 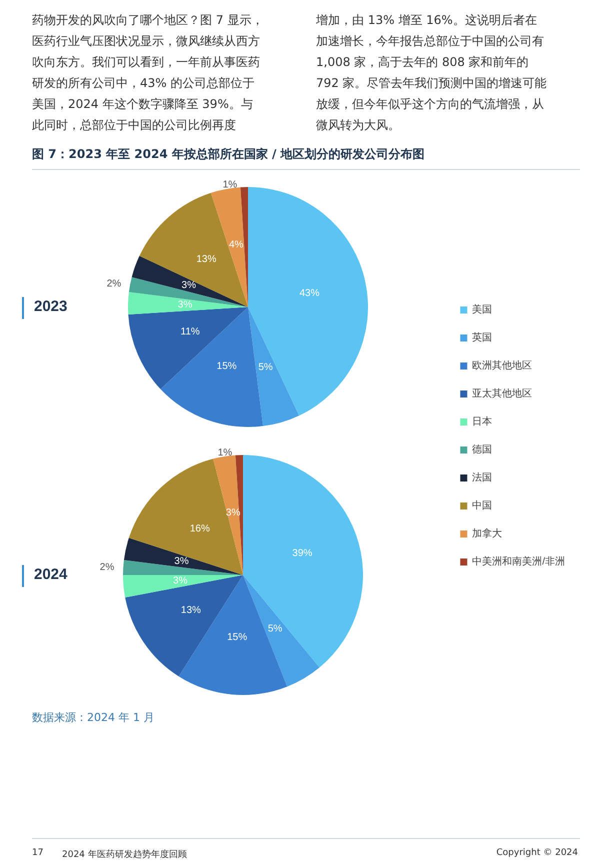 I want to click on legend-label: 日本, so click(x=482, y=422).